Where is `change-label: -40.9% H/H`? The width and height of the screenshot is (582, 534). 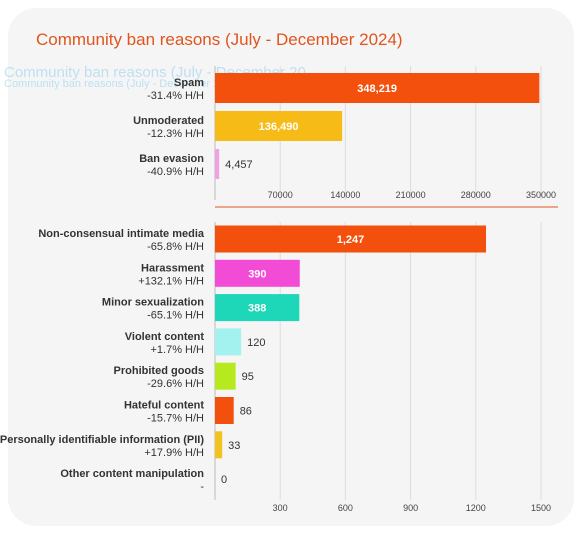 change-label: -40.9% H/H is located at coordinates (175, 172).